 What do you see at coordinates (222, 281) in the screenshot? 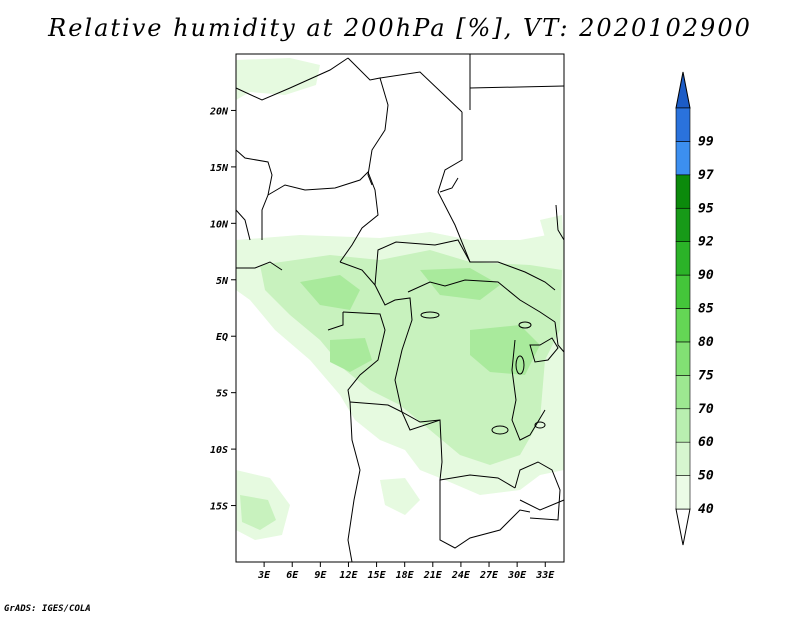
I see `lat-tick-label: 5N` at bounding box center [222, 281].